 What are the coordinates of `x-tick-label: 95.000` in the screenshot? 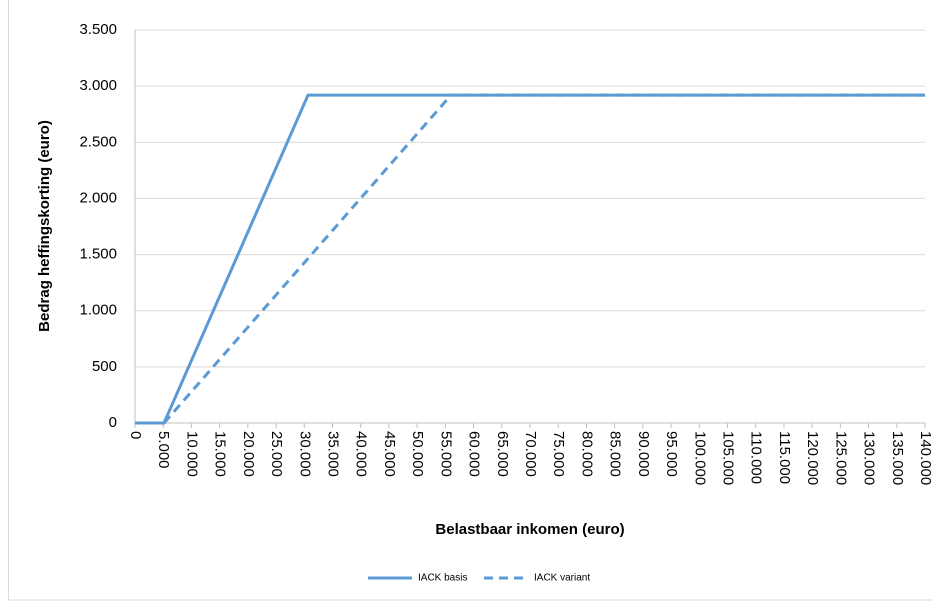 It's located at (671, 454).